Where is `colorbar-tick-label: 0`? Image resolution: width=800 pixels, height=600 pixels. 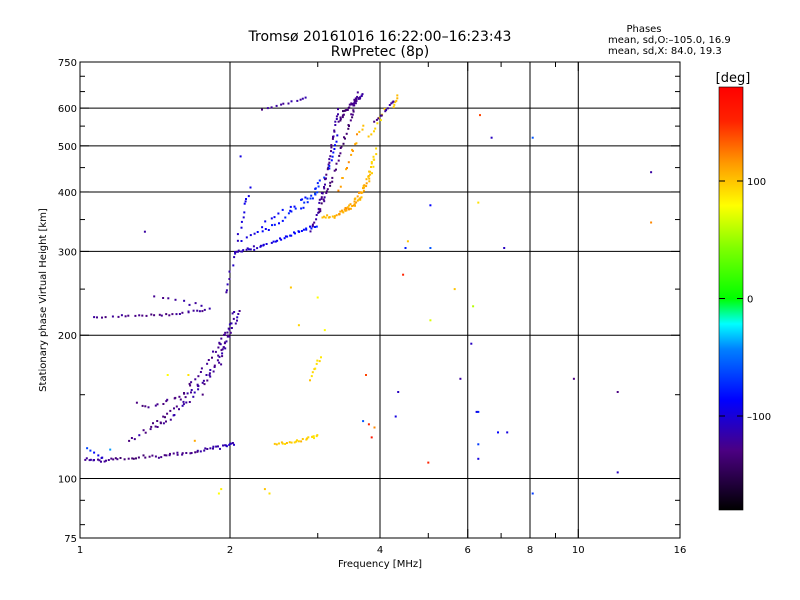 colorbar-tick-label: 0 is located at coordinates (750, 300).